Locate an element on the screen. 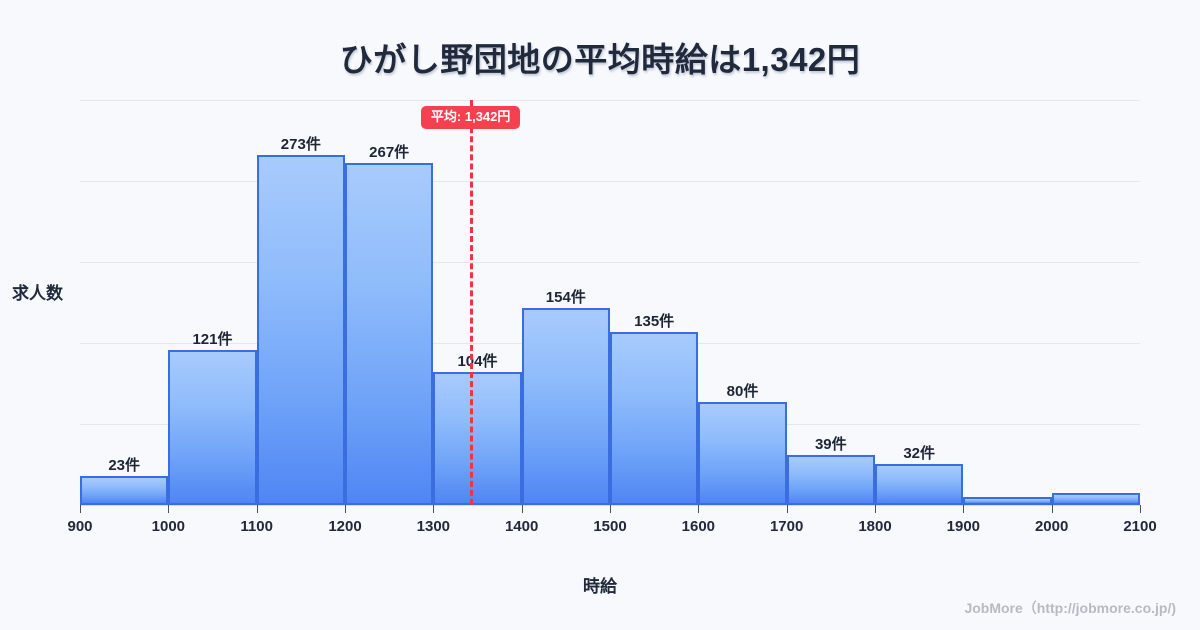 This screenshot has width=1200, height=630. chart-title: ひがし野団地の平均時給は1,342円 is located at coordinates (600, 59).